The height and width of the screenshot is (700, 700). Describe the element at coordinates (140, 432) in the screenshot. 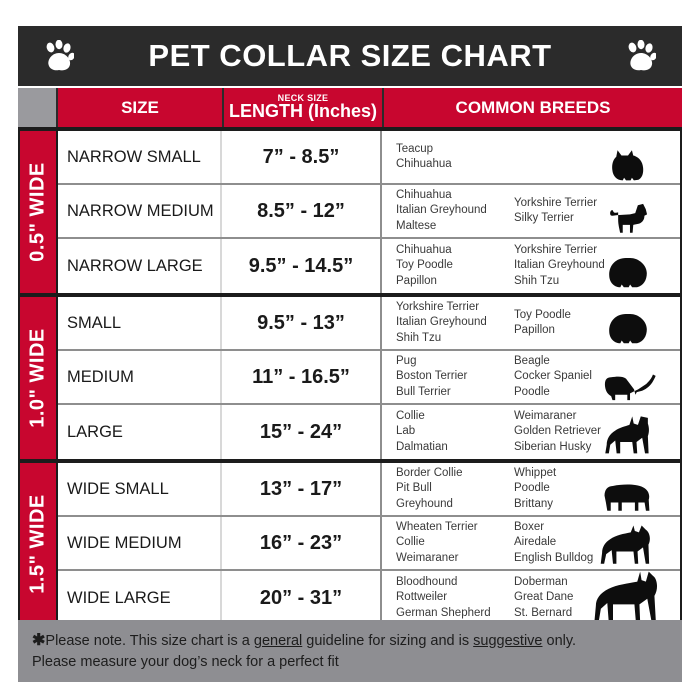

I see `cell-size: LARGE` at that location.